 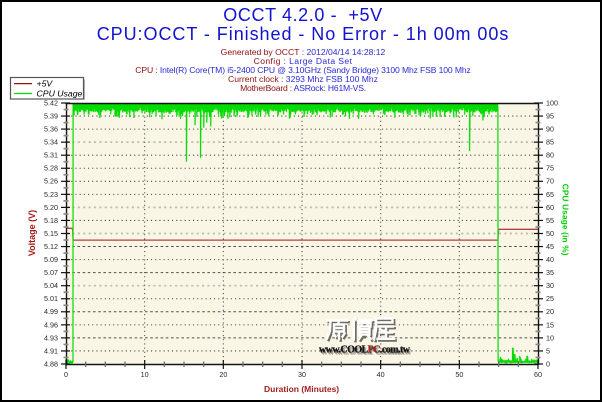 I want to click on svg-text: CPU Usage (in %), so click(x=565, y=220).